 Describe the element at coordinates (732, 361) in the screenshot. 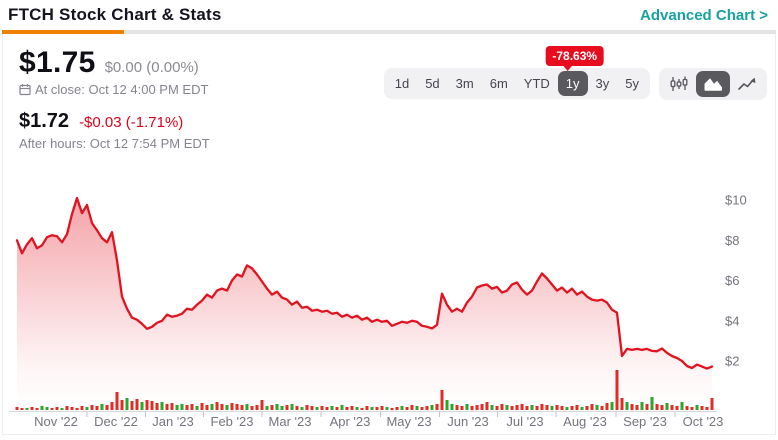

I see `y-axis-label: $2` at that location.